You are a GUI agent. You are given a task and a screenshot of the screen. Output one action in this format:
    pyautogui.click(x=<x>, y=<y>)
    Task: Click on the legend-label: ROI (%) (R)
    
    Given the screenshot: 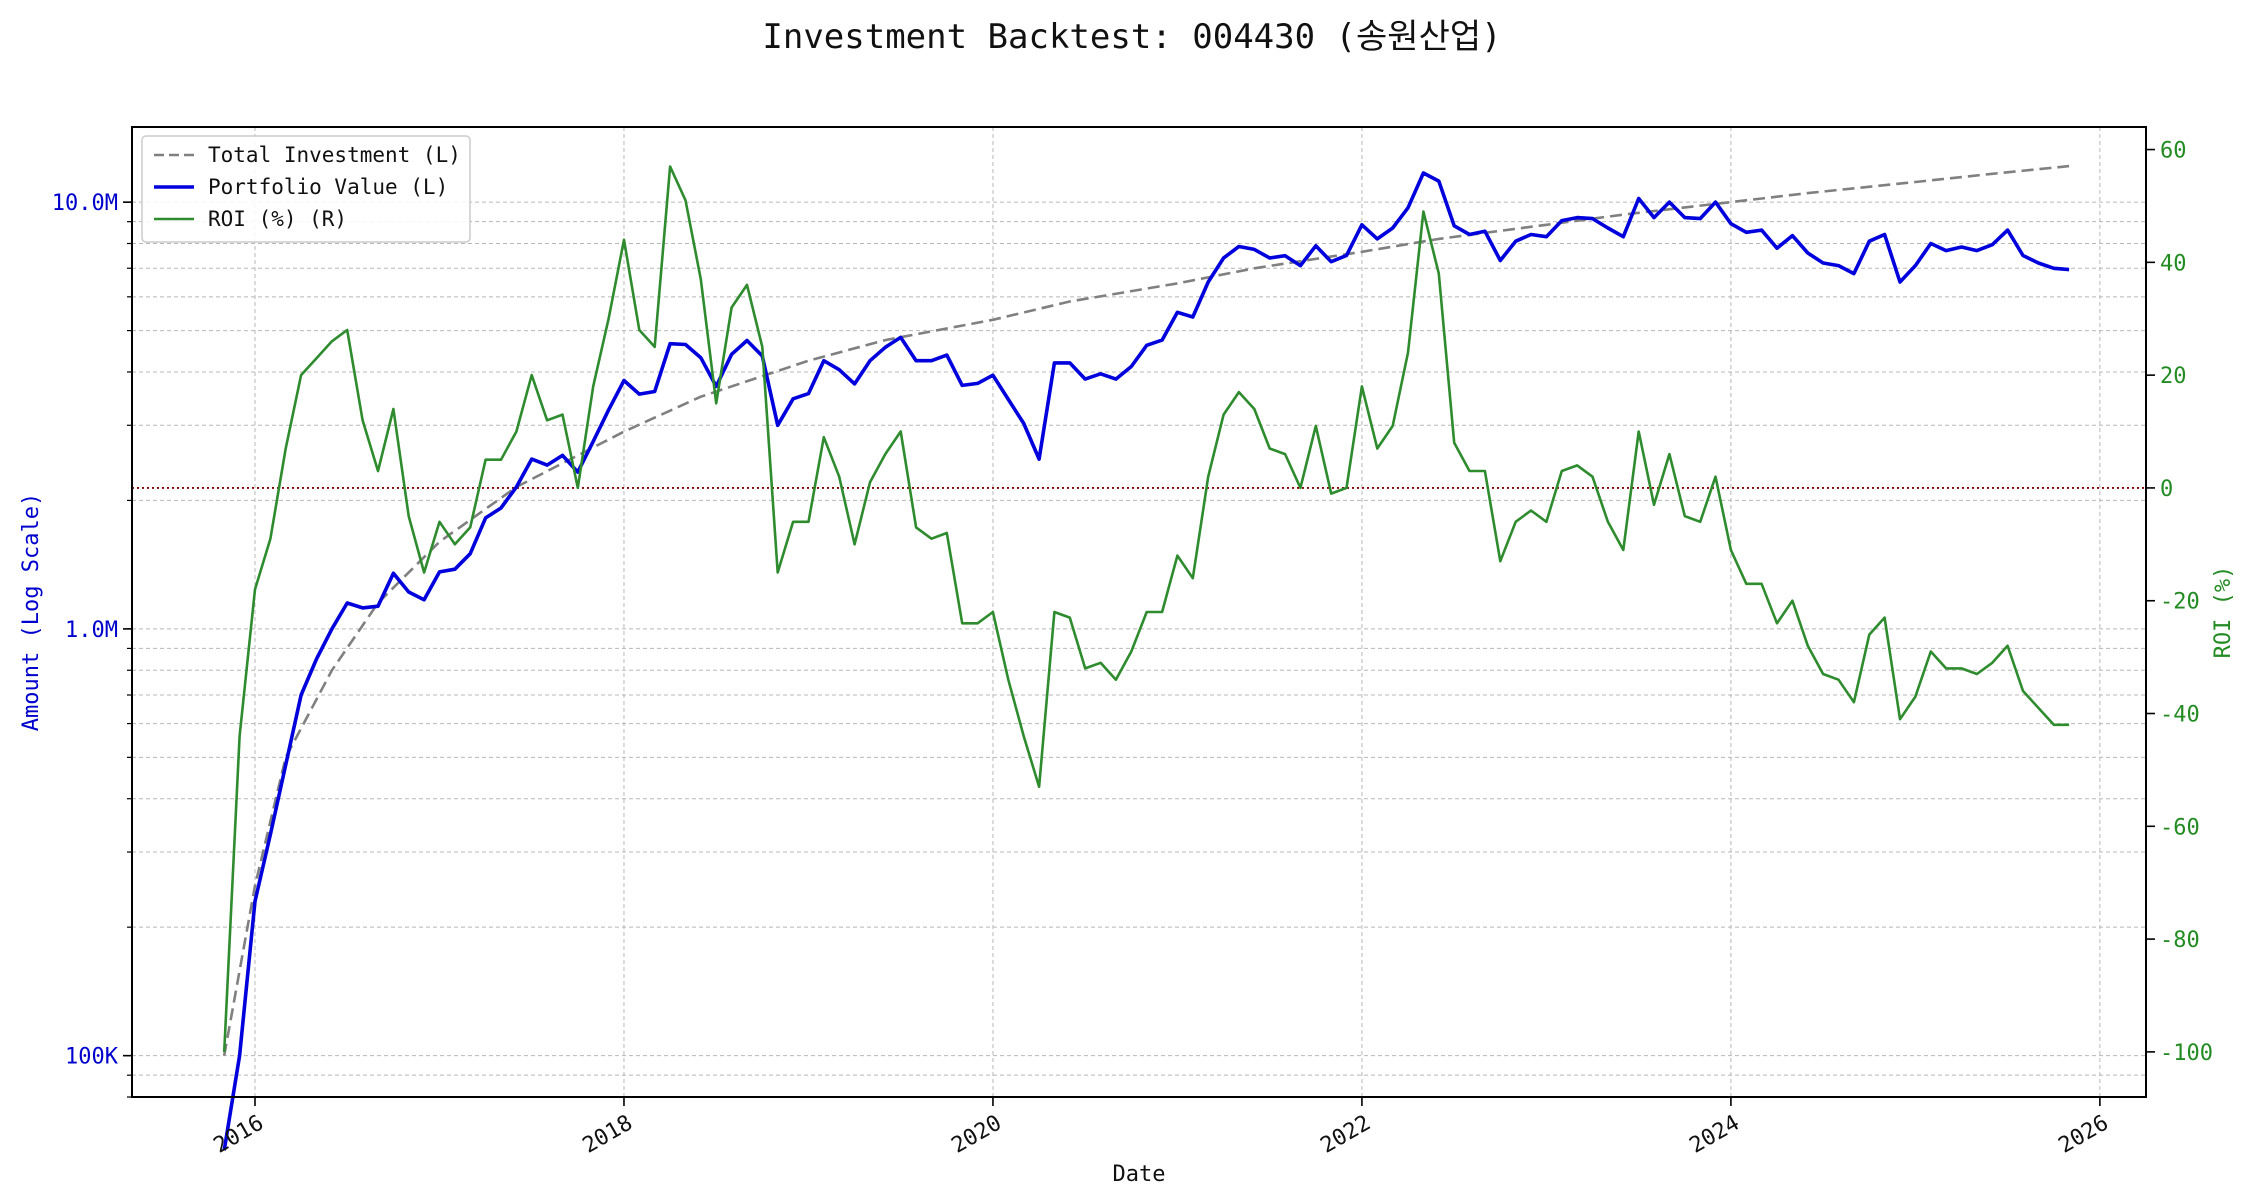 What is the action you would take?
    pyautogui.click(x=277, y=219)
    